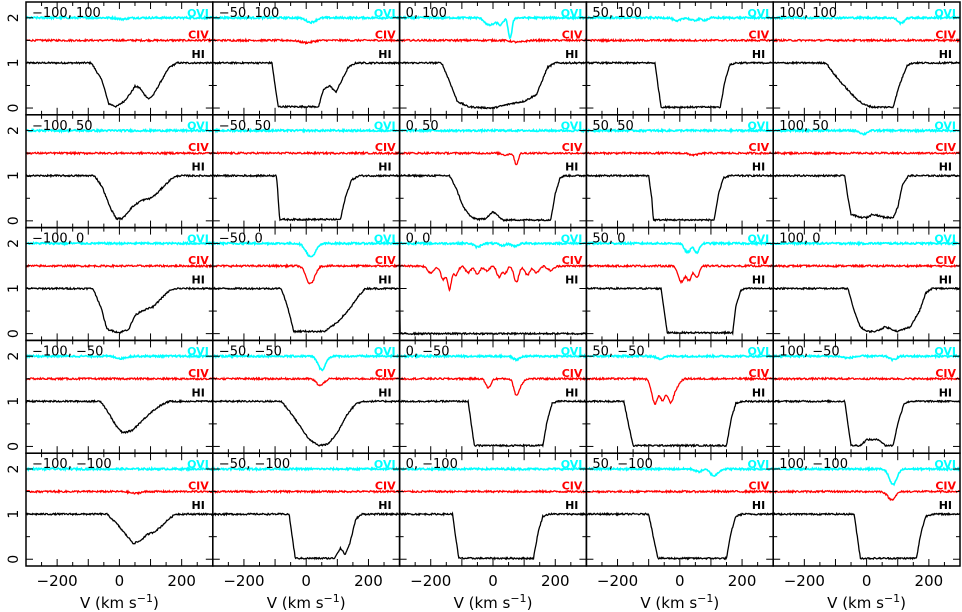  I want to click on panel-label: −50, −50, so click(250, 351).